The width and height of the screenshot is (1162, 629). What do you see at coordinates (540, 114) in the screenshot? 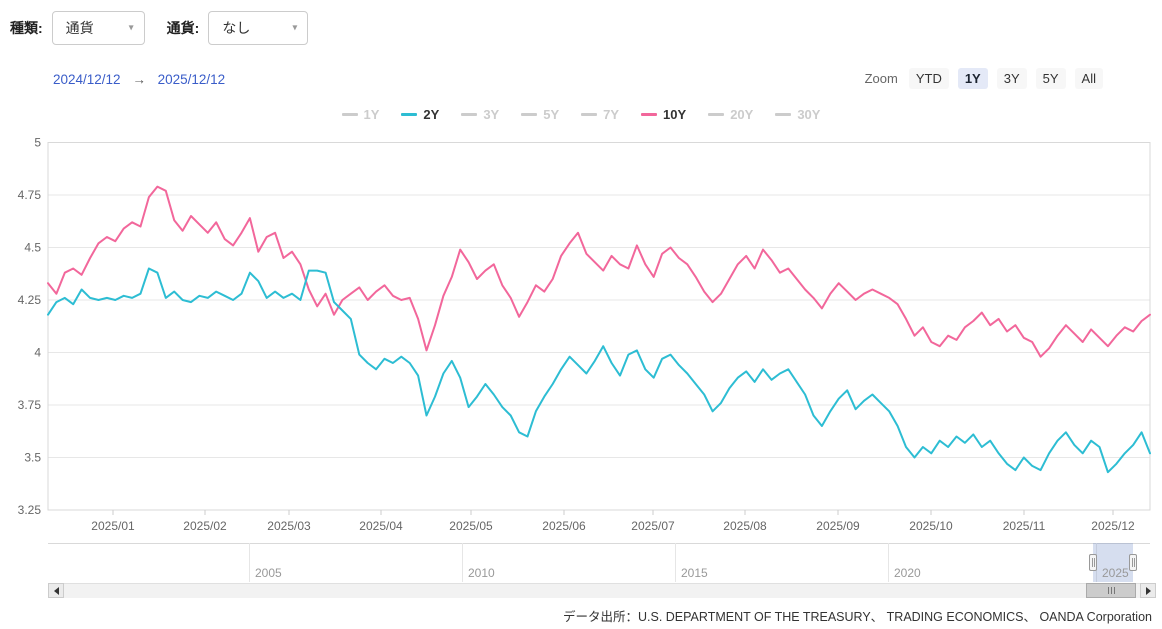
I see `legend-item-5y: 5Y` at bounding box center [540, 114].